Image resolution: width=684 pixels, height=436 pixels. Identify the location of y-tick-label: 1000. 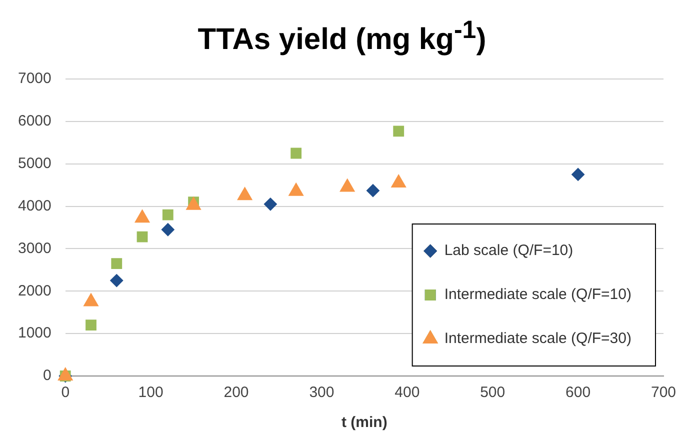
(35, 333).